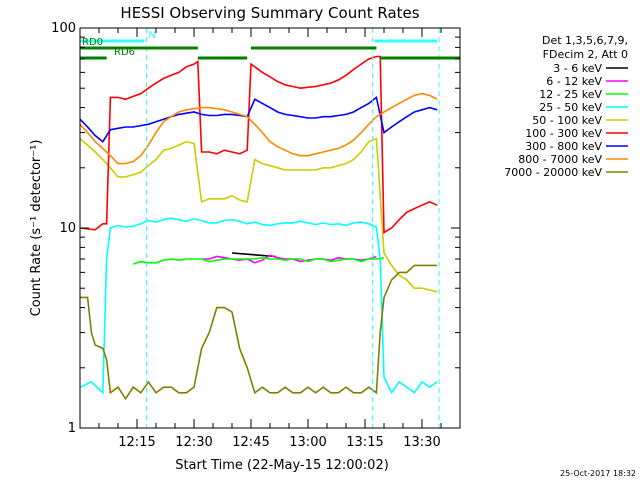  I want to click on x-tick-label: 12:45, so click(250, 442).